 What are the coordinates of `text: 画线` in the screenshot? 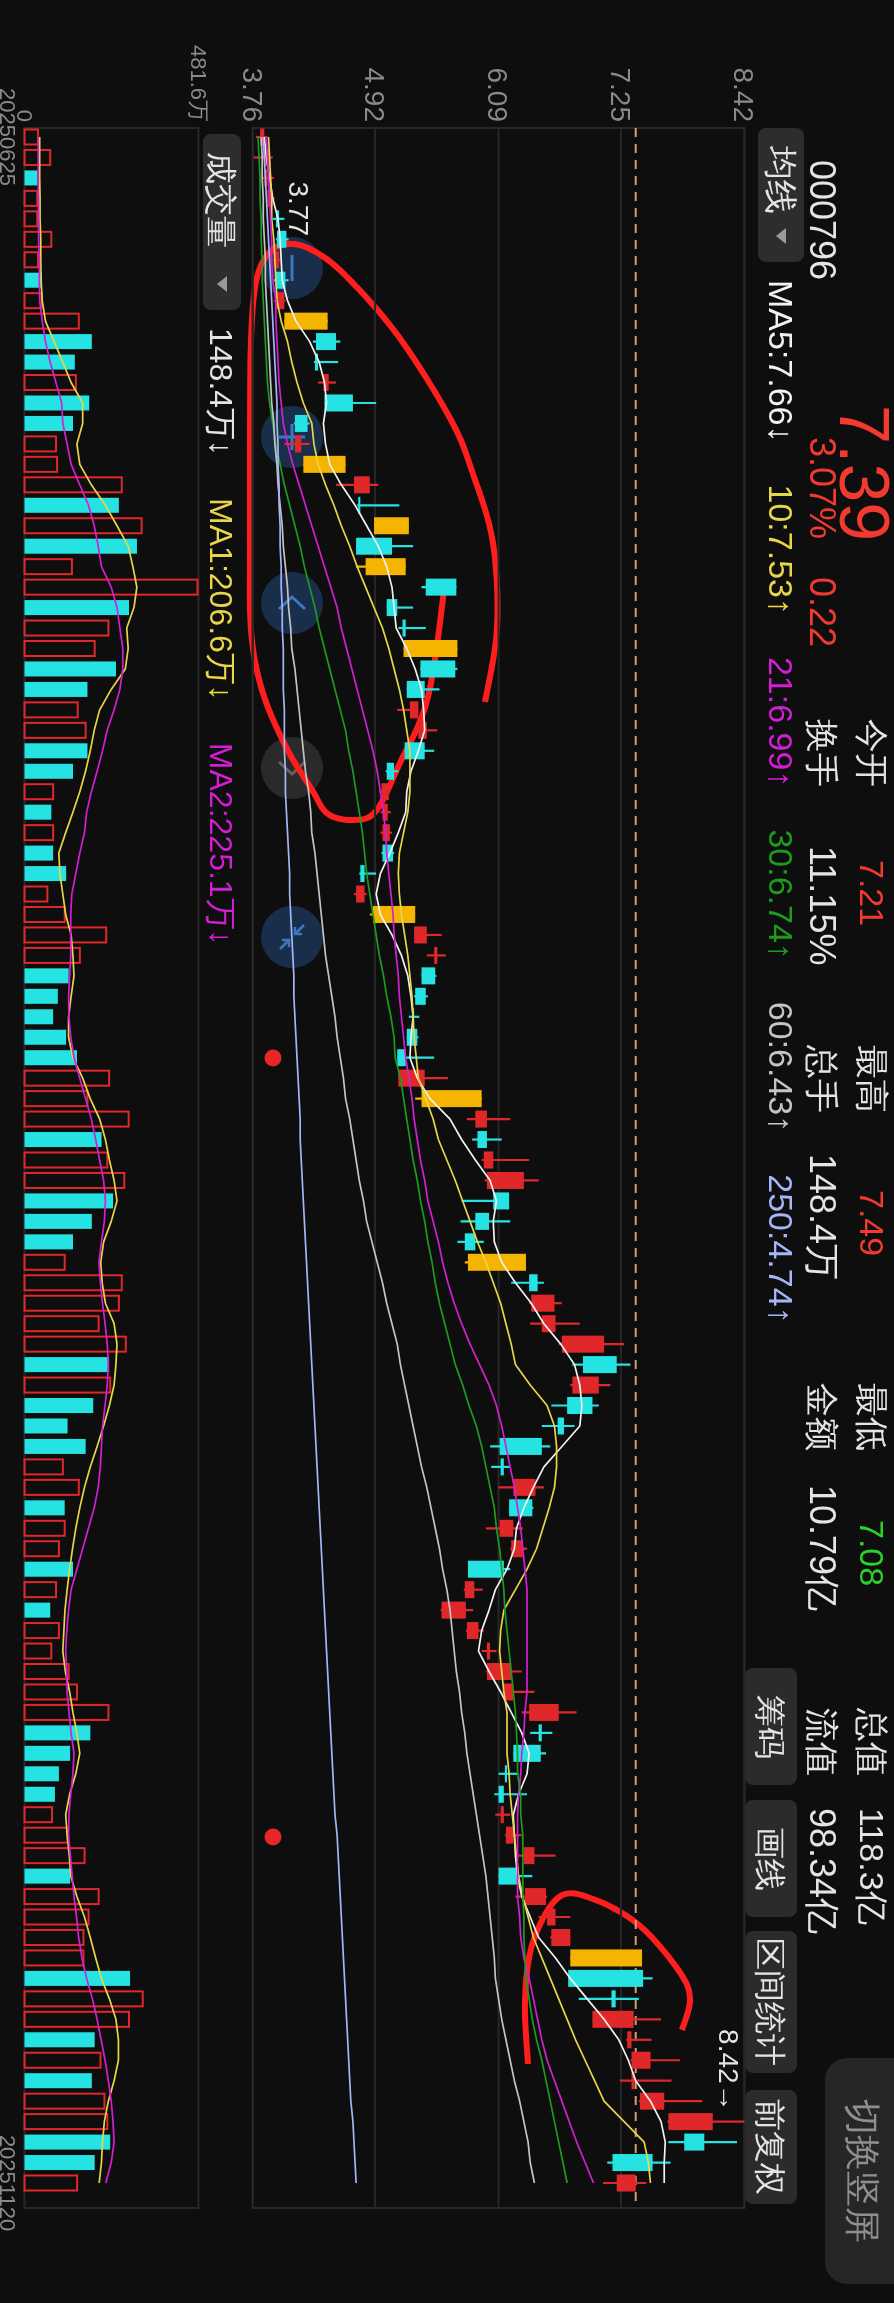 It's located at (770, 1858).